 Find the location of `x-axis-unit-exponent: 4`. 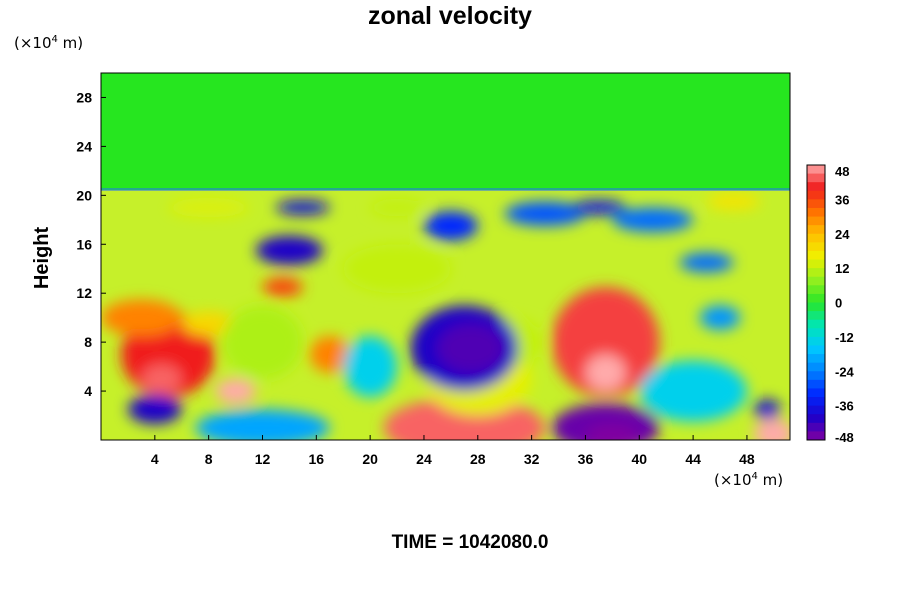

x-axis-unit-exponent: 4 is located at coordinates (754, 476).